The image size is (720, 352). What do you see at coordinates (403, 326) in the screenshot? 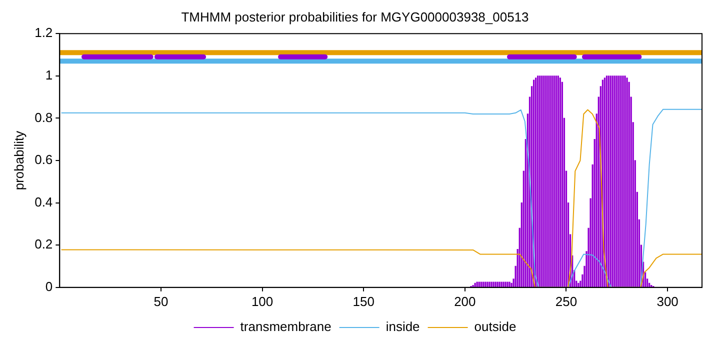
I see `legend-label: inside` at bounding box center [403, 326].